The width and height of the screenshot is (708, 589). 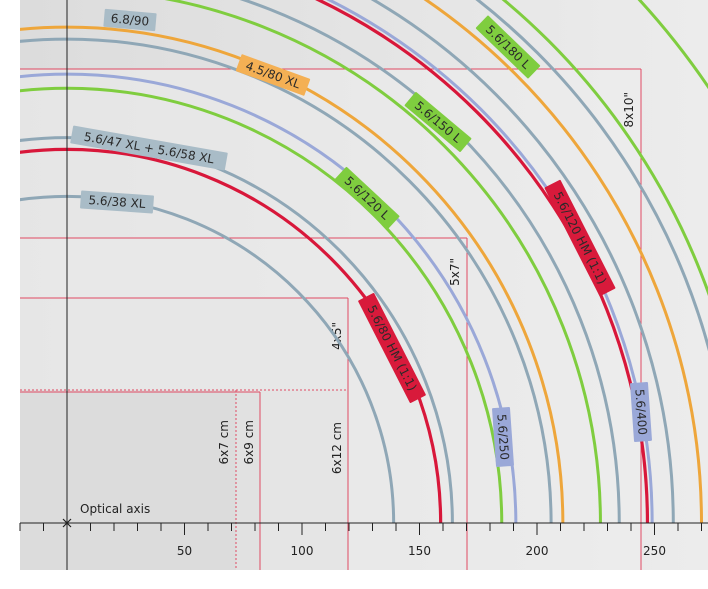 I want to click on format-label: 5x7", so click(x=455, y=272).